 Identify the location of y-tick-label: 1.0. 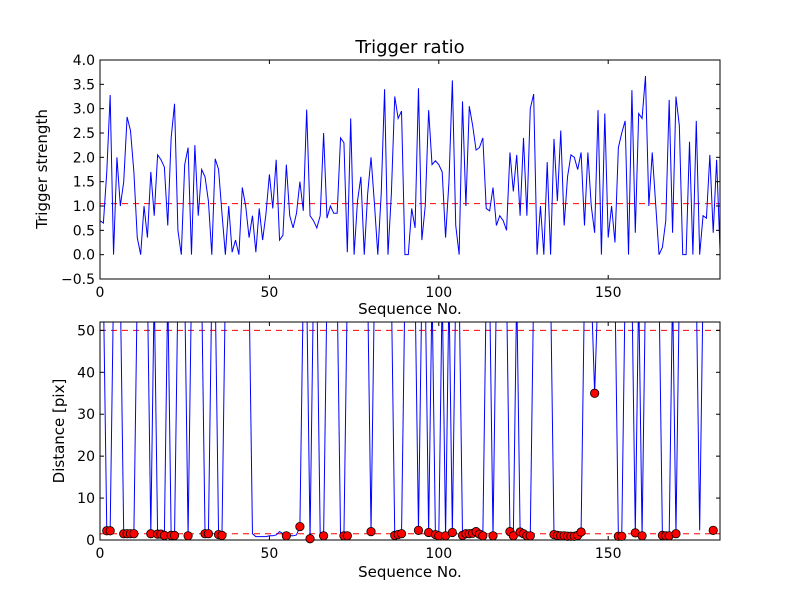
(84, 207).